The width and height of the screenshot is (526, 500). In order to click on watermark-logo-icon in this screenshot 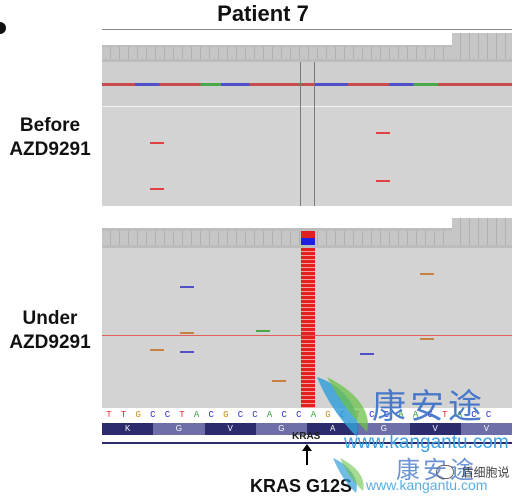, I will do `click(347, 407)`.